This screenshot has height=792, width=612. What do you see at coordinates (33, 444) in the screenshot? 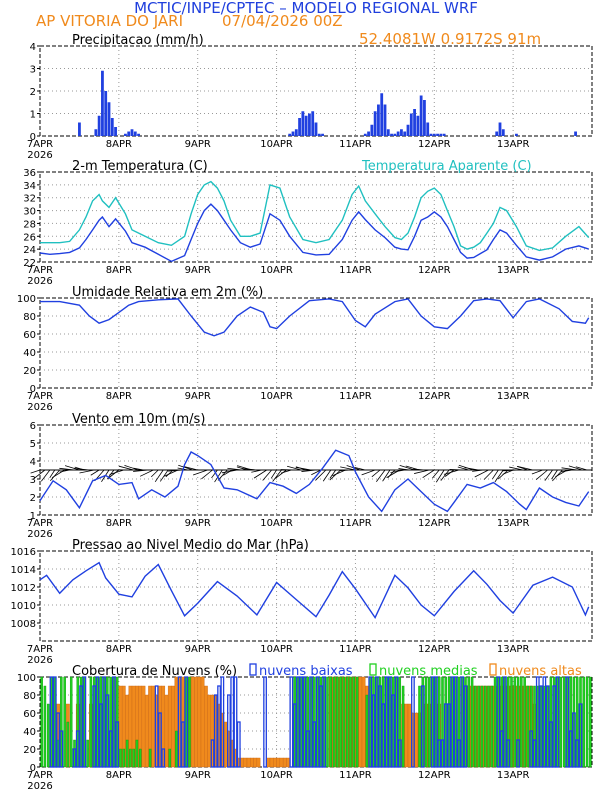
I see `y-tick-label: 5` at bounding box center [33, 444].